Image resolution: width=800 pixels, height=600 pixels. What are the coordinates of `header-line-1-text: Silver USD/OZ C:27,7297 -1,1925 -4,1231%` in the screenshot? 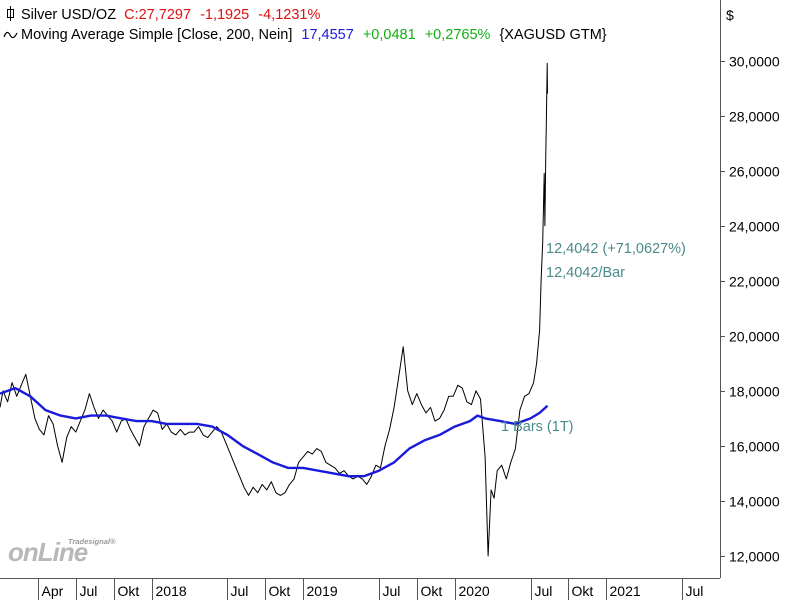 It's located at (170, 15).